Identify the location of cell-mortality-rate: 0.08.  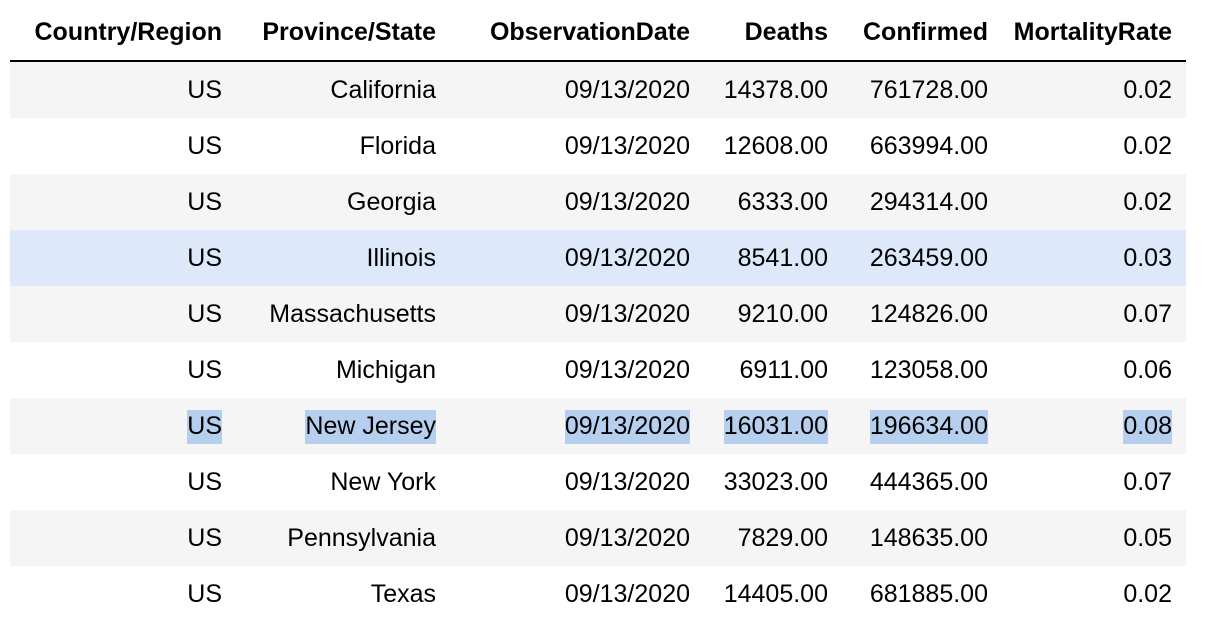
(1094, 426).